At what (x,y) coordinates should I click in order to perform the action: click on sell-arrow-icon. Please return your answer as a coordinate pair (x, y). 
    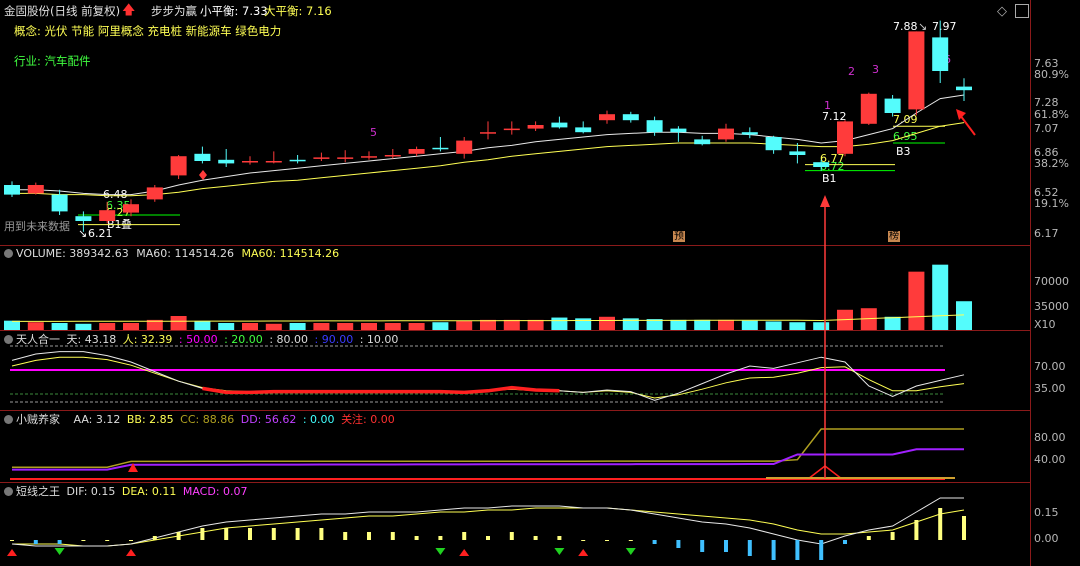
    Looking at the image, I should click on (559, 551).